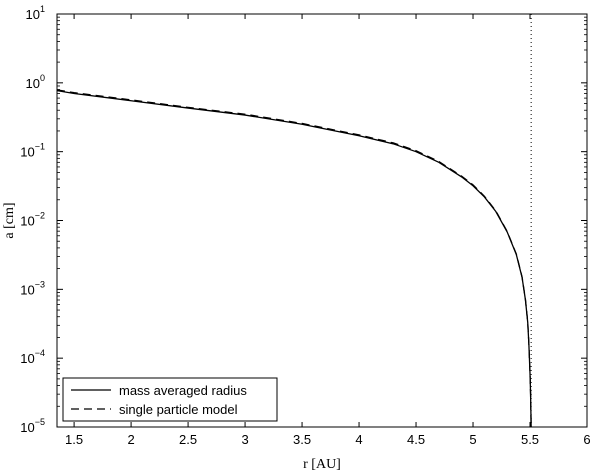 This screenshot has height=472, width=592. I want to click on legend-box, so click(170, 399).